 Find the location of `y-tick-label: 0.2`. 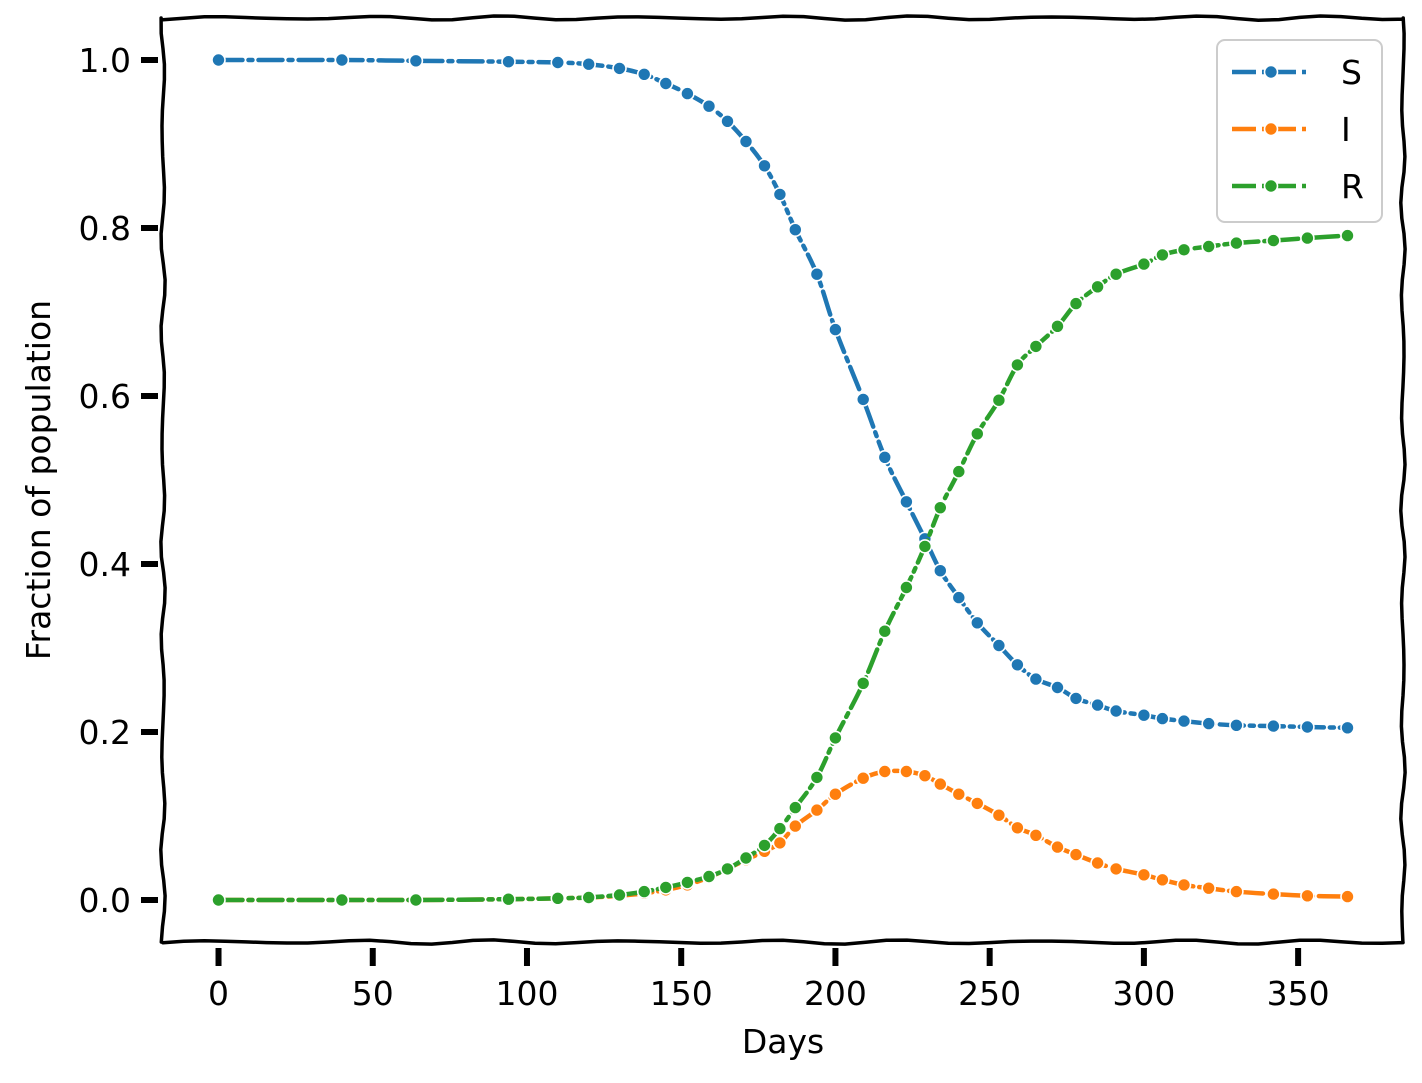

y-tick-label: 0.2 is located at coordinates (105, 732).